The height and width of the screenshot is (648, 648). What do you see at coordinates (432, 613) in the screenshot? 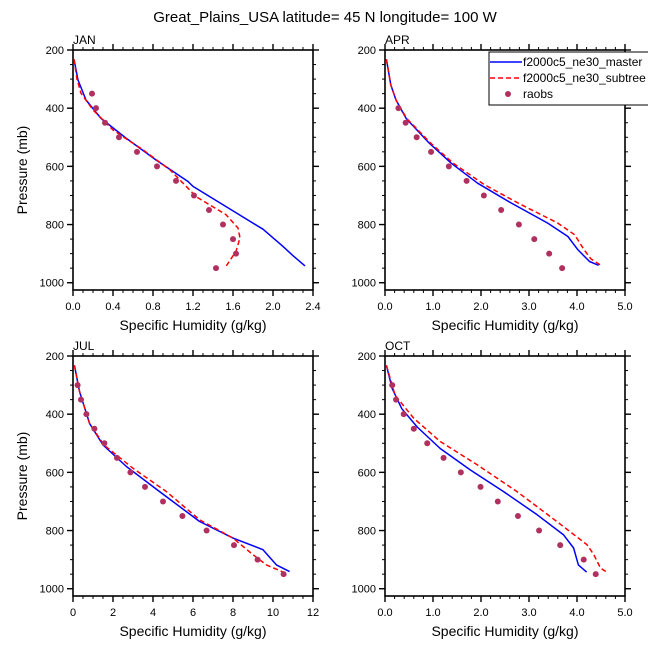
I see `x-tick-label: 1.0` at bounding box center [432, 613].